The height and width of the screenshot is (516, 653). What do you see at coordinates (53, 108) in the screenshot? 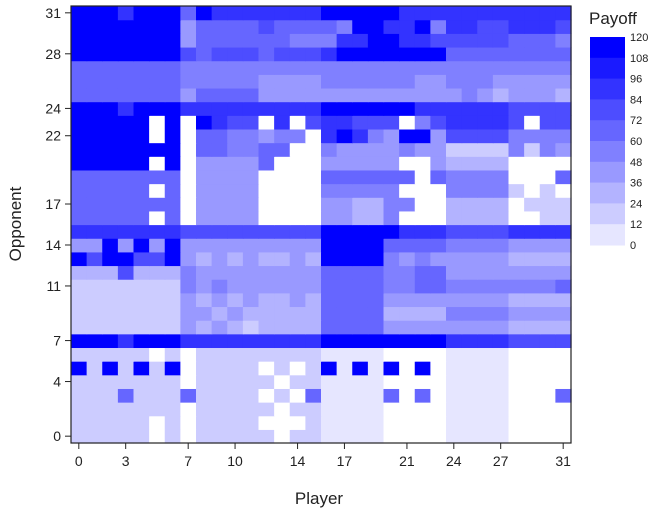
I see `y-tick-label: 24` at bounding box center [53, 108].